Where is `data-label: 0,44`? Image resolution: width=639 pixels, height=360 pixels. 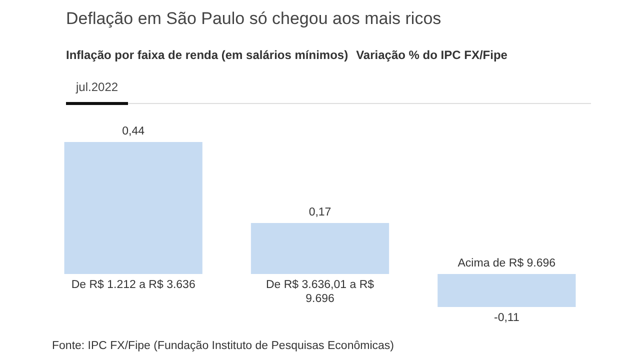 data-label: 0,44 is located at coordinates (134, 131).